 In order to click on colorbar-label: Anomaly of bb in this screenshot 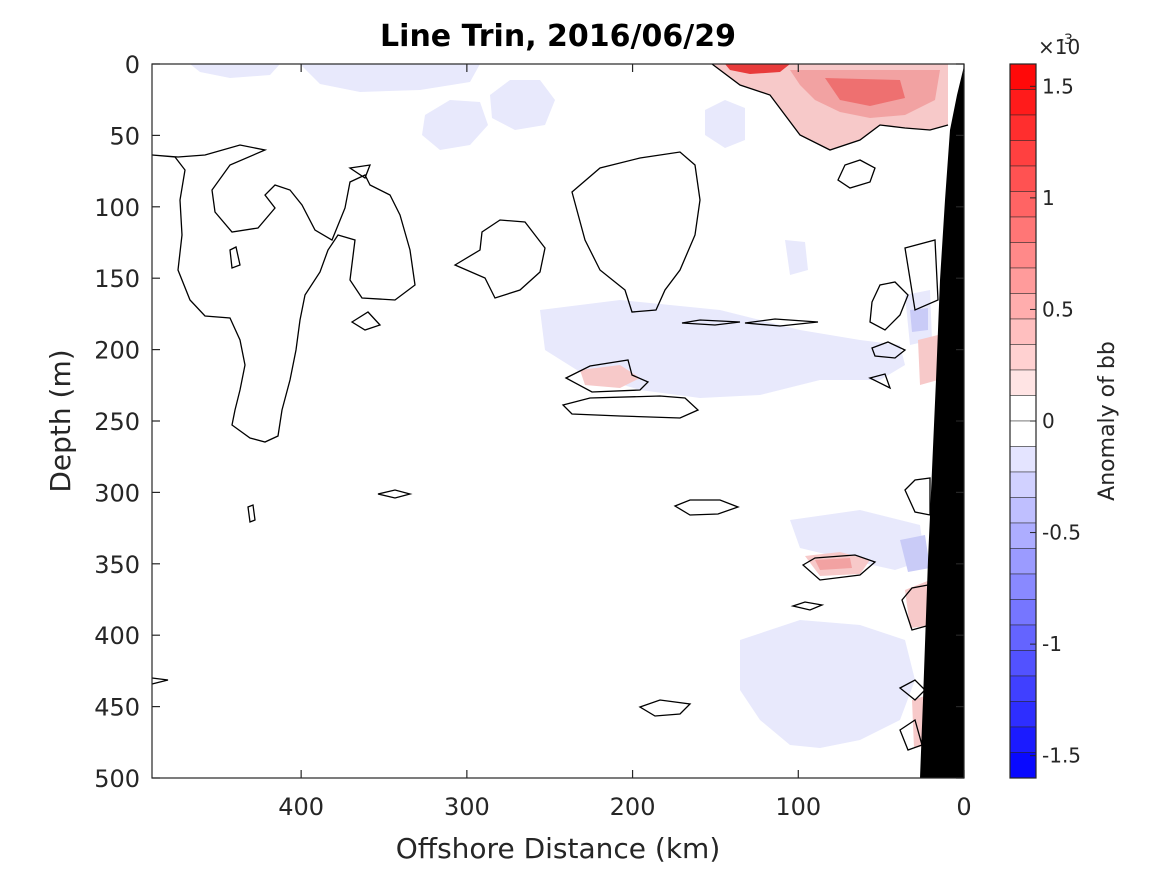, I will do `click(1107, 421)`.